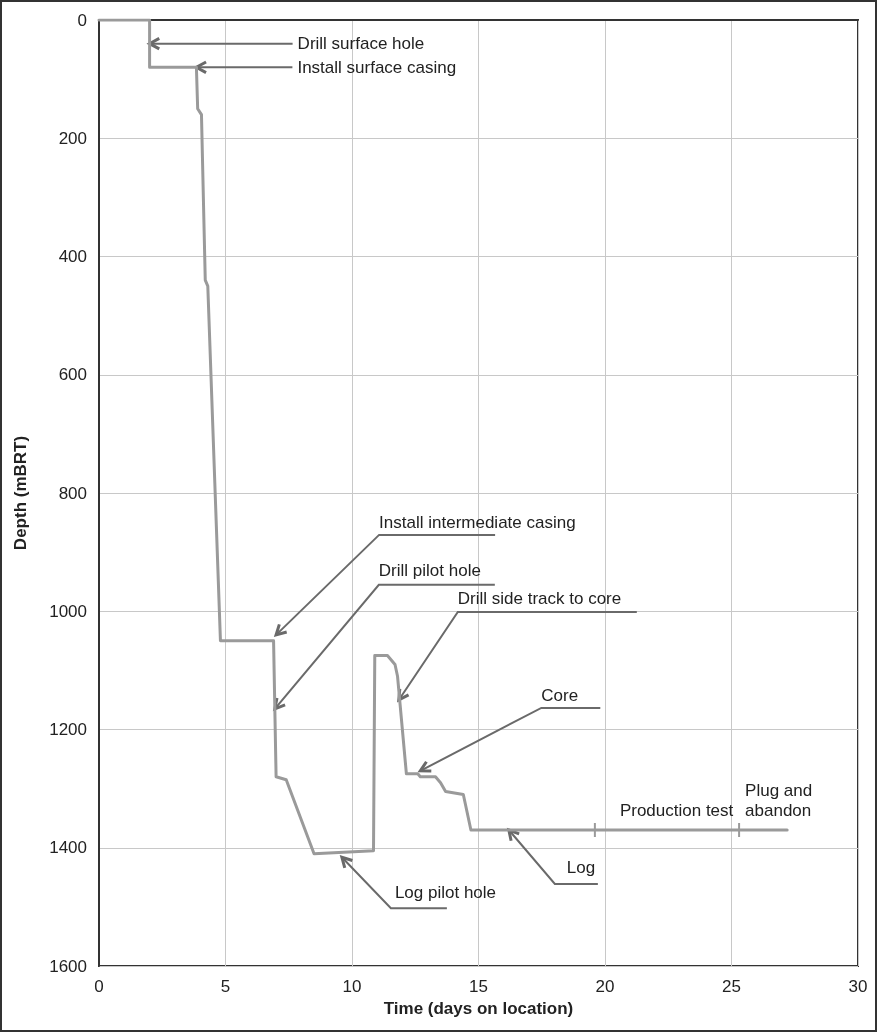 The image size is (877, 1032). Describe the element at coordinates (478, 1008) in the screenshot. I see `x-axis-title: Time (days on location)` at that location.